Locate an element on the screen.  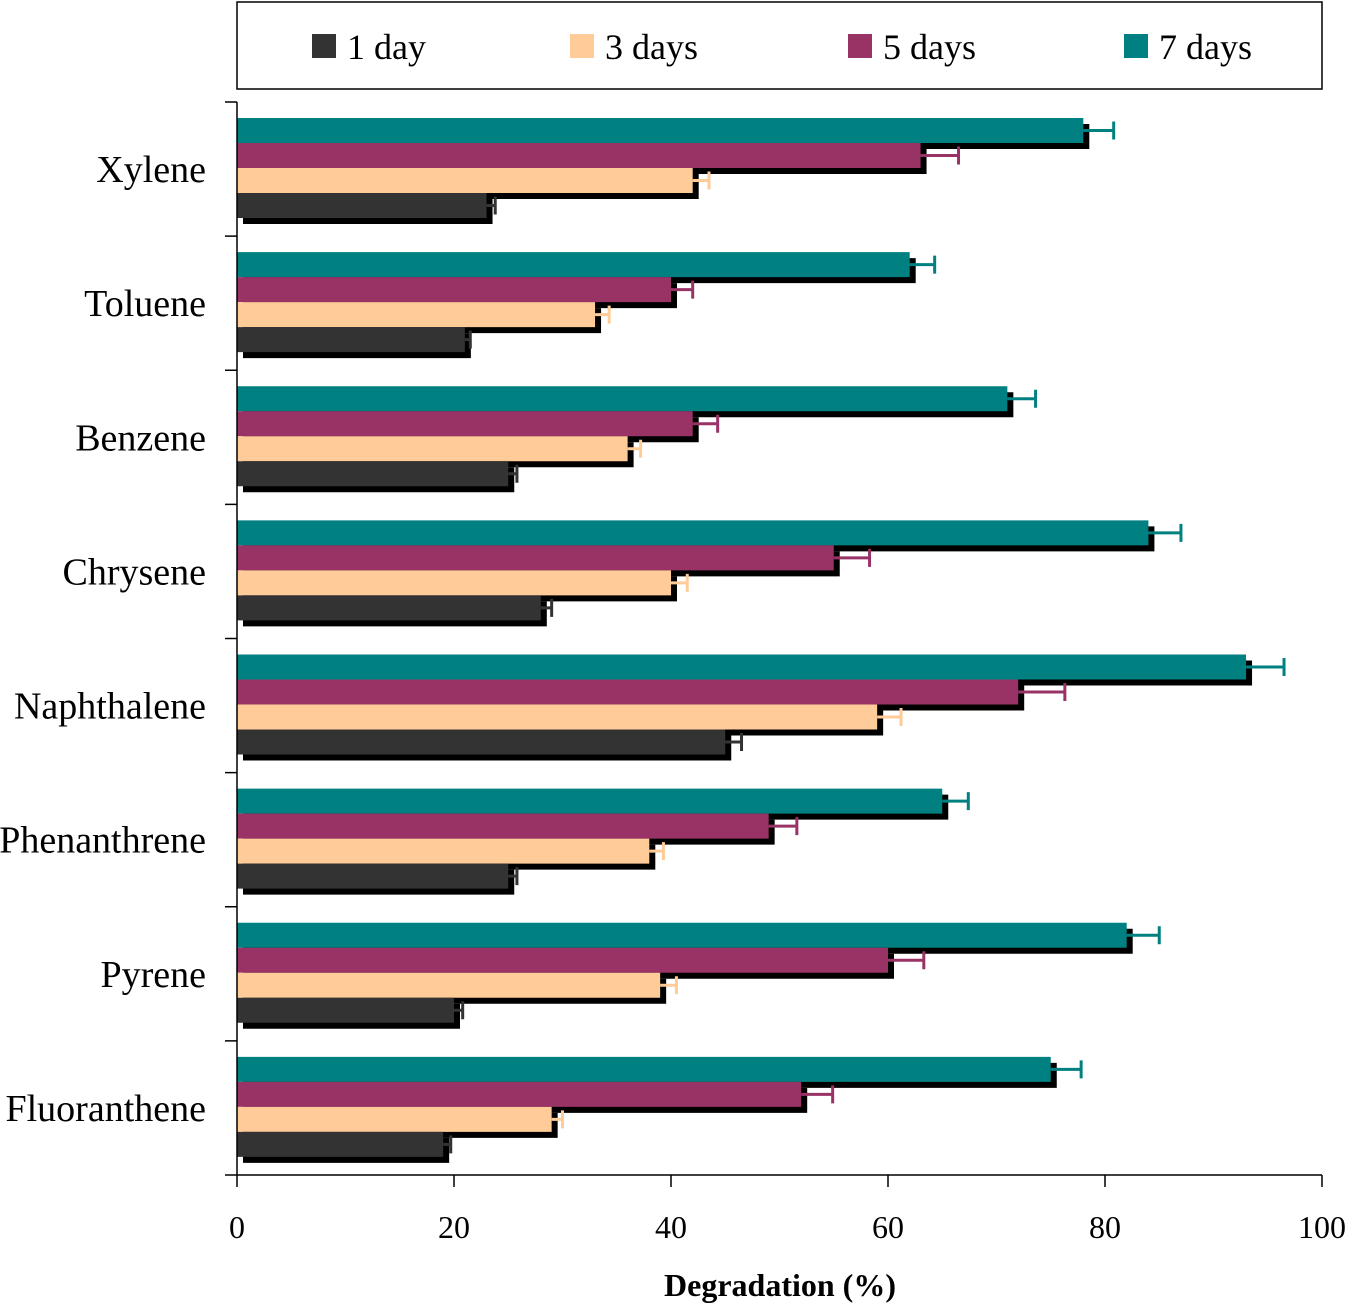
category-label-phenanthrene: Phenanthrene is located at coordinates (103, 841).